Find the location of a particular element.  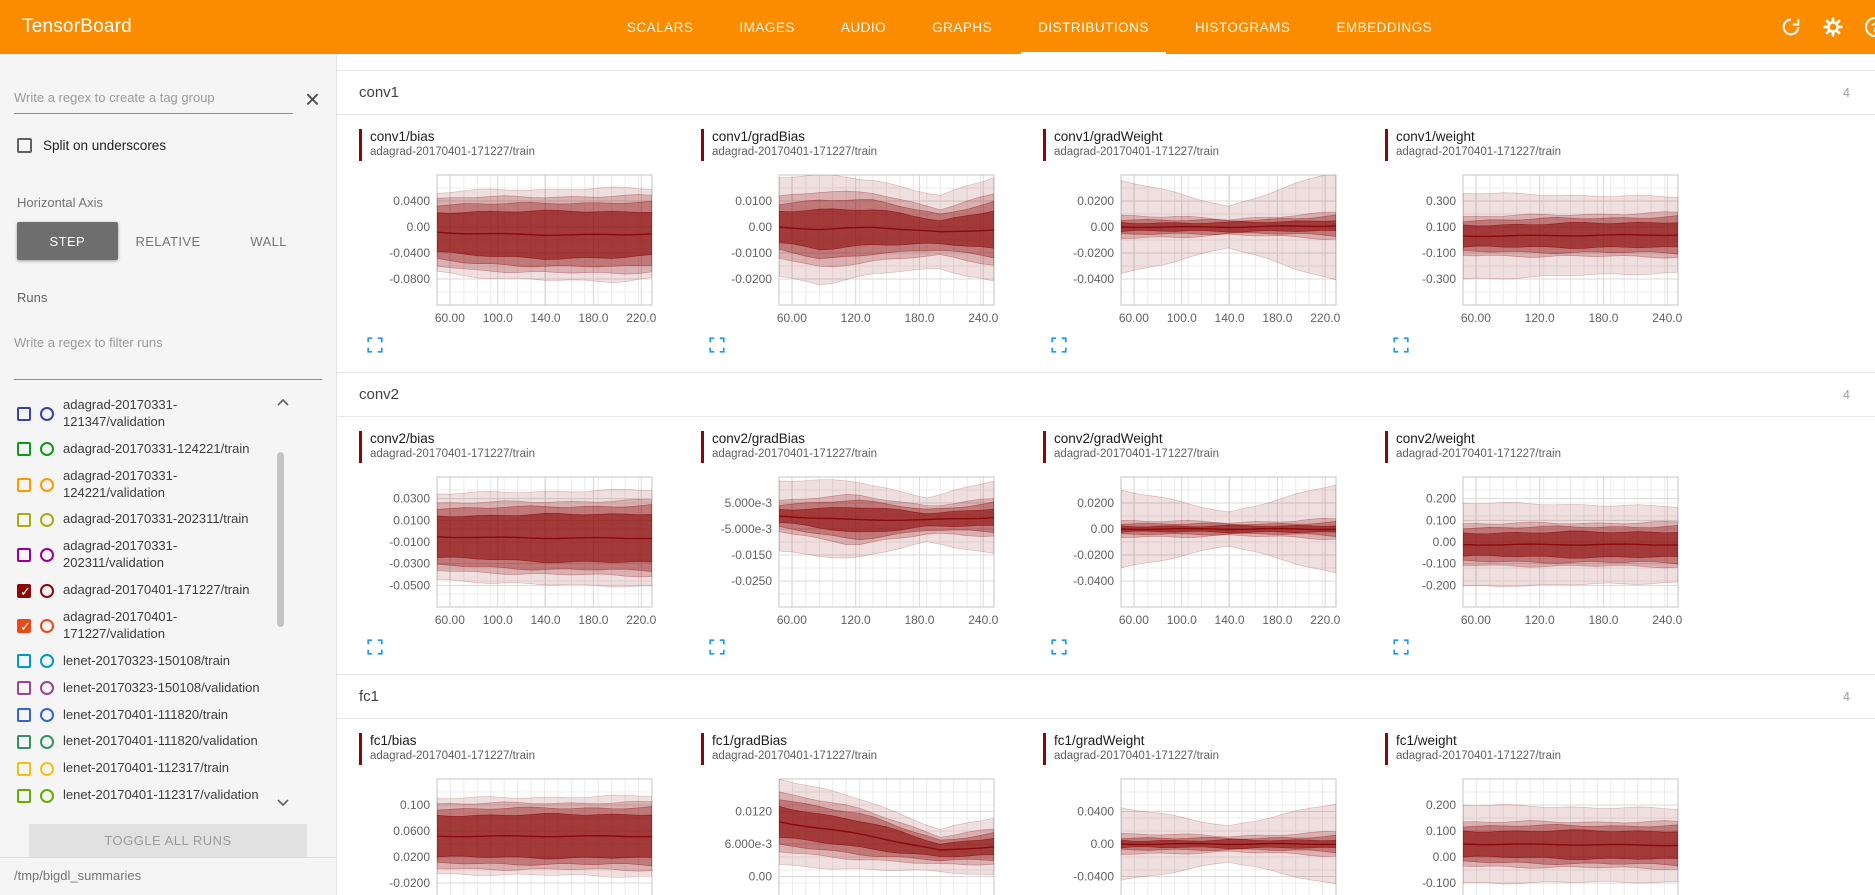

svg-text: 220.0 is located at coordinates (641, 620).